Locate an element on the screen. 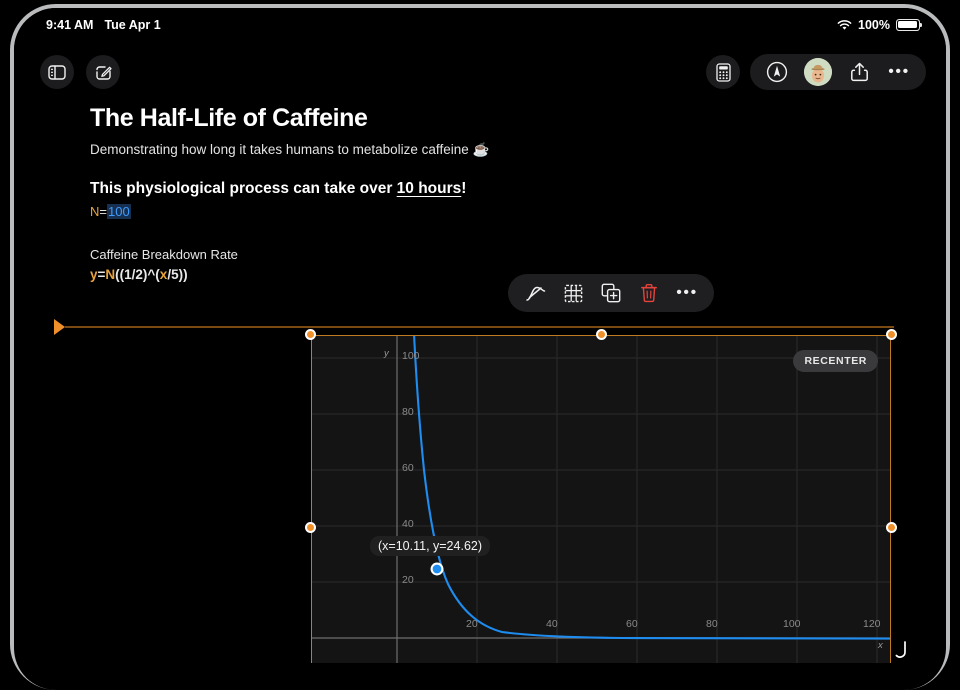  battery-fill is located at coordinates (907, 24).